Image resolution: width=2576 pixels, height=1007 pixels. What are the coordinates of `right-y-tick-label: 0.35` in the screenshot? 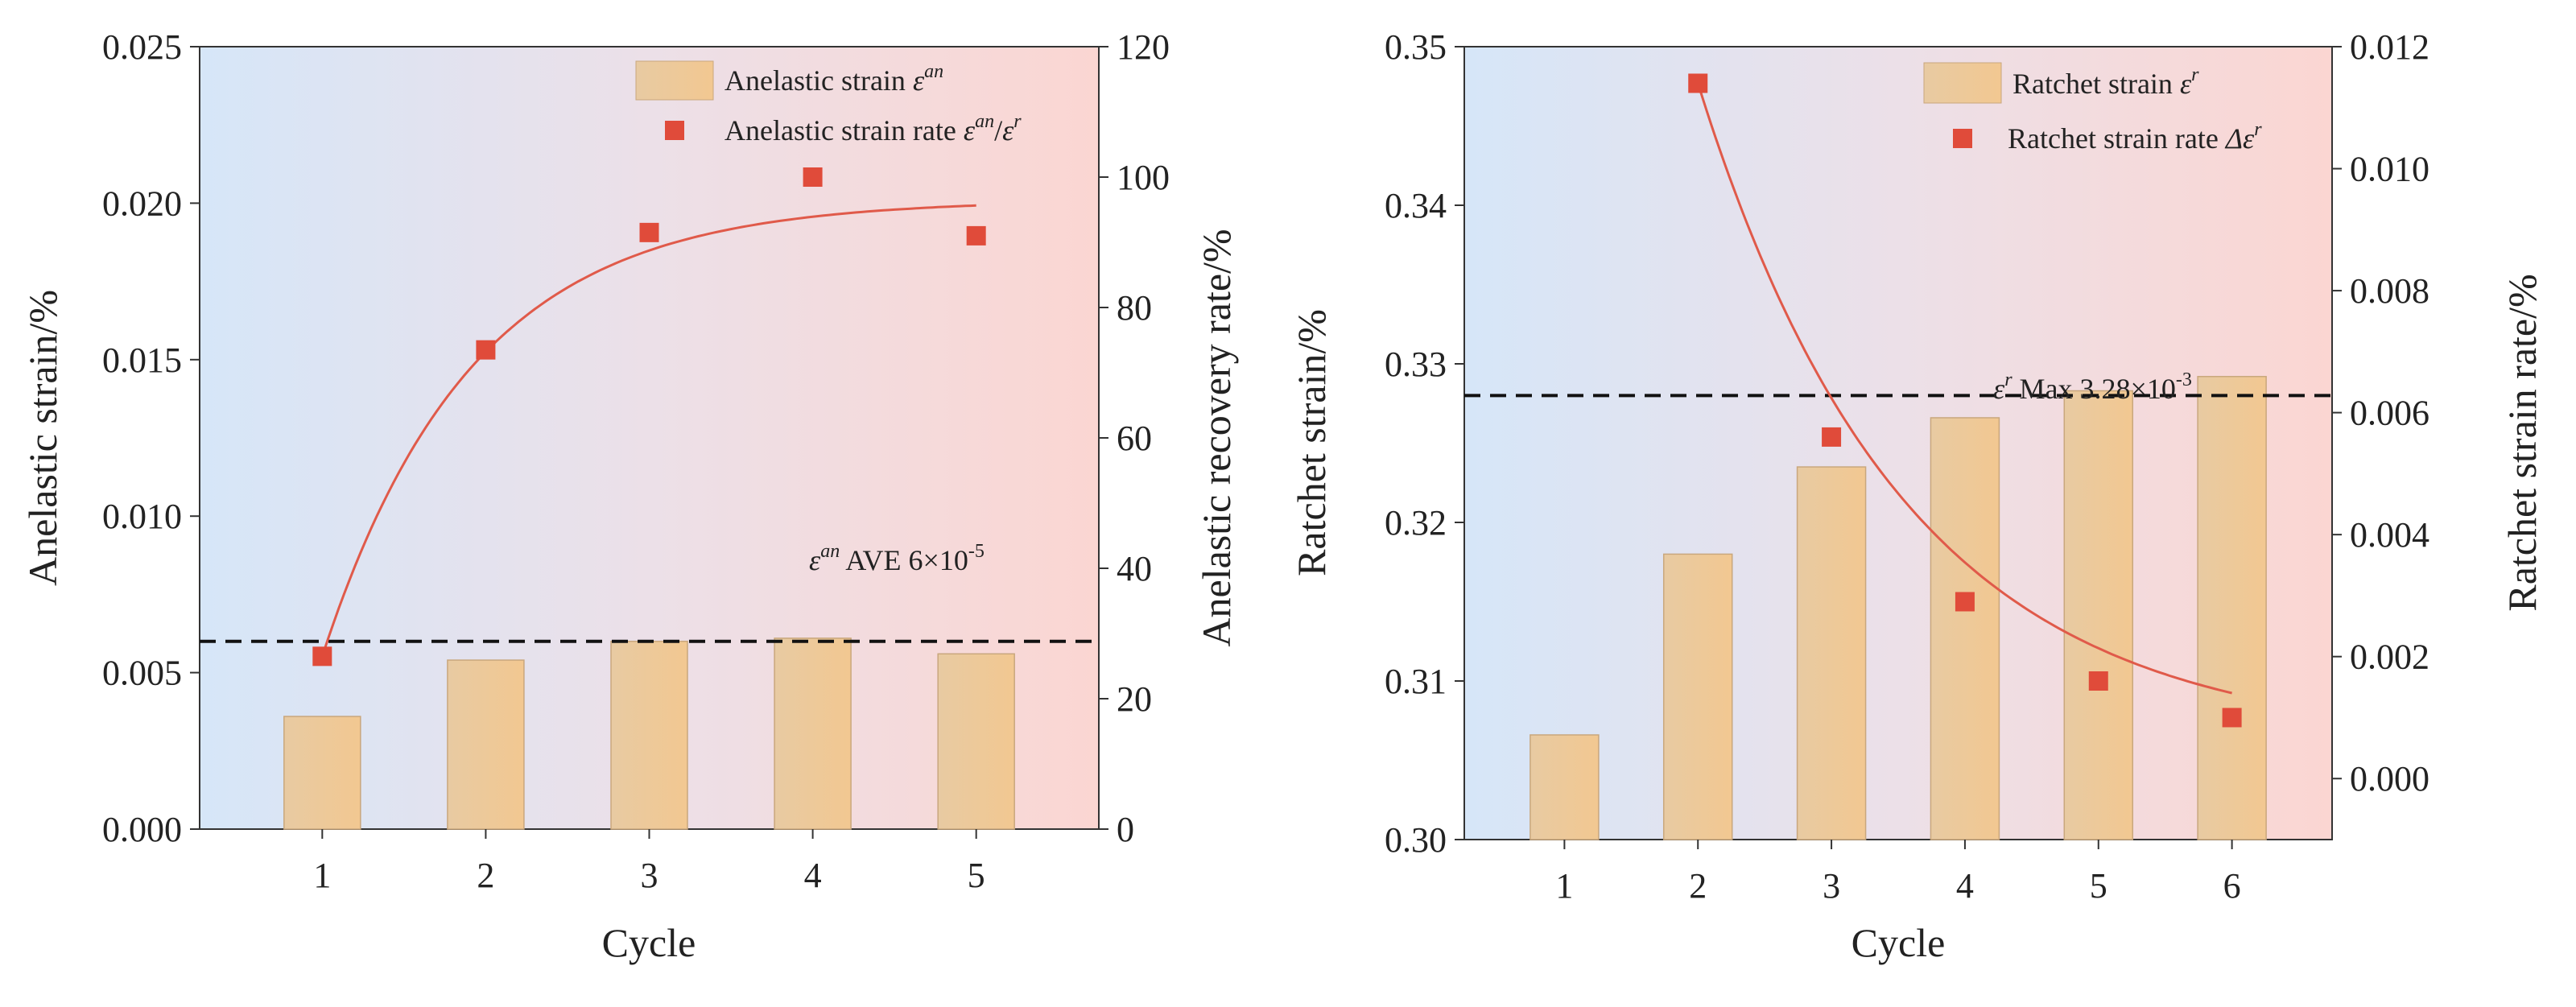 It's located at (1416, 47).